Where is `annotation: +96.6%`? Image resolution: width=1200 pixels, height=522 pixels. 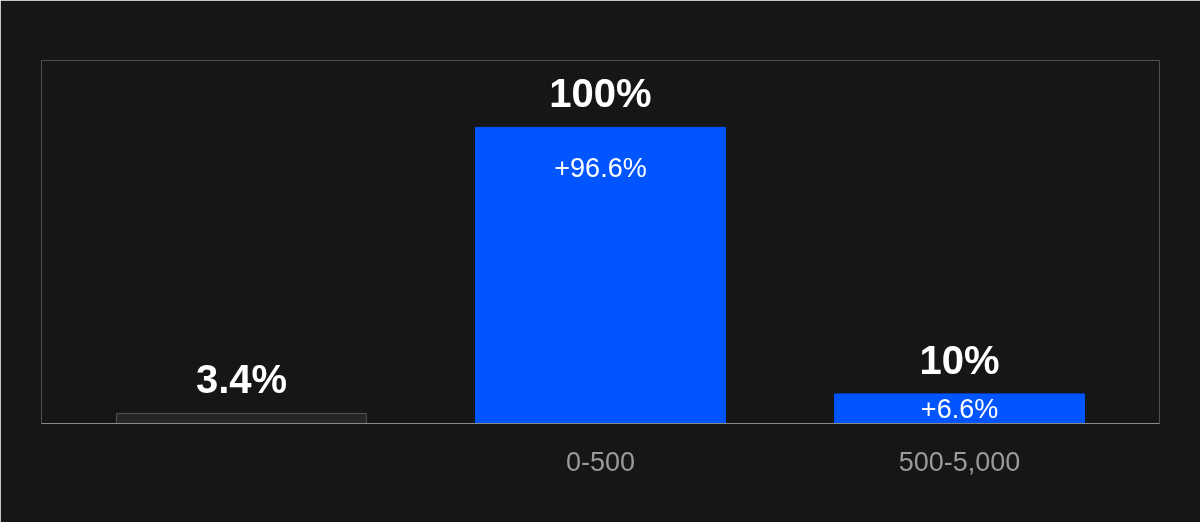 annotation: +96.6% is located at coordinates (600, 168).